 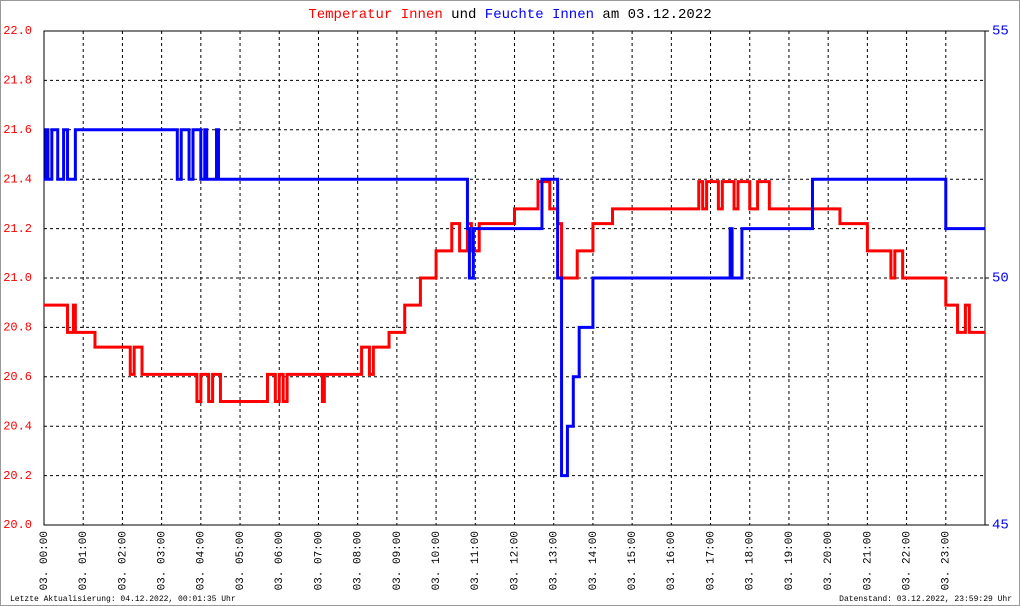 What do you see at coordinates (947, 560) in the screenshot?
I see `x-tick-label: 03. 23:00` at bounding box center [947, 560].